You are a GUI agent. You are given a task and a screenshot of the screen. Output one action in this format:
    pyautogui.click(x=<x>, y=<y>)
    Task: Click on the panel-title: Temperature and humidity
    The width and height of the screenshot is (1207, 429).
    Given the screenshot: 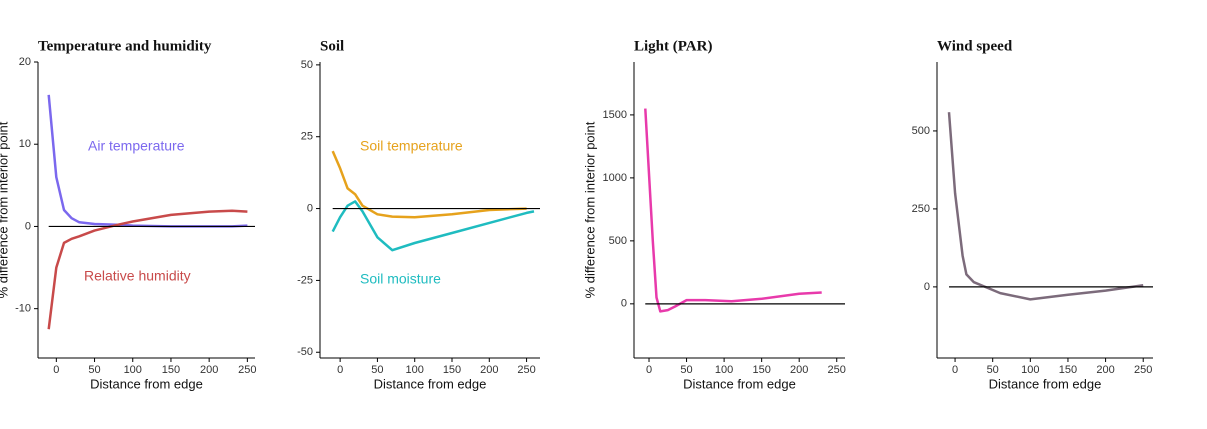 What is the action you would take?
    pyautogui.click(x=125, y=46)
    